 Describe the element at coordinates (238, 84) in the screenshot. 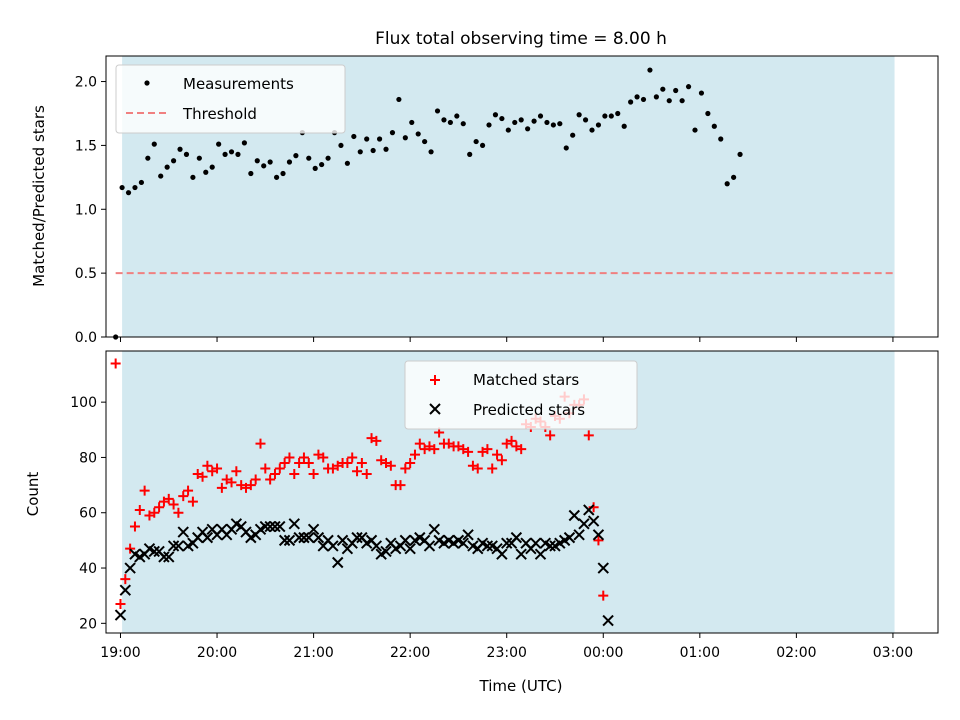

I see `legend-measurements-label: Measurements` at that location.